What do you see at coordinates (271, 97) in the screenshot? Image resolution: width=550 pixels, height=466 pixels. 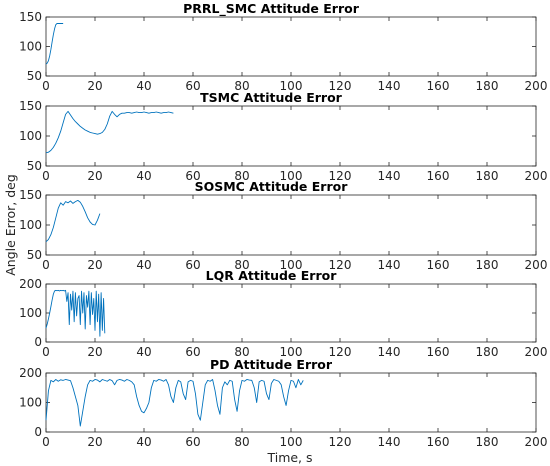 I see `subplot-title: TSMC Attitude Error` at bounding box center [271, 97].